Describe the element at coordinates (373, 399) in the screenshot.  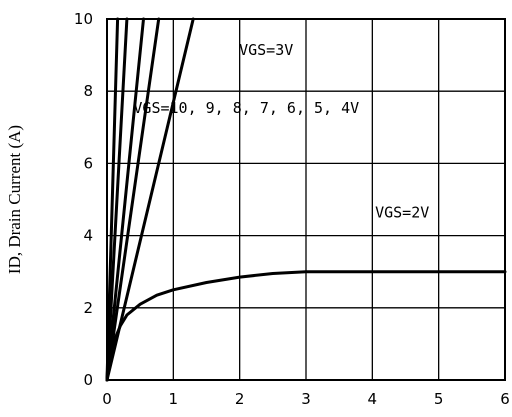
I see `x-tick-label: 4` at that location.